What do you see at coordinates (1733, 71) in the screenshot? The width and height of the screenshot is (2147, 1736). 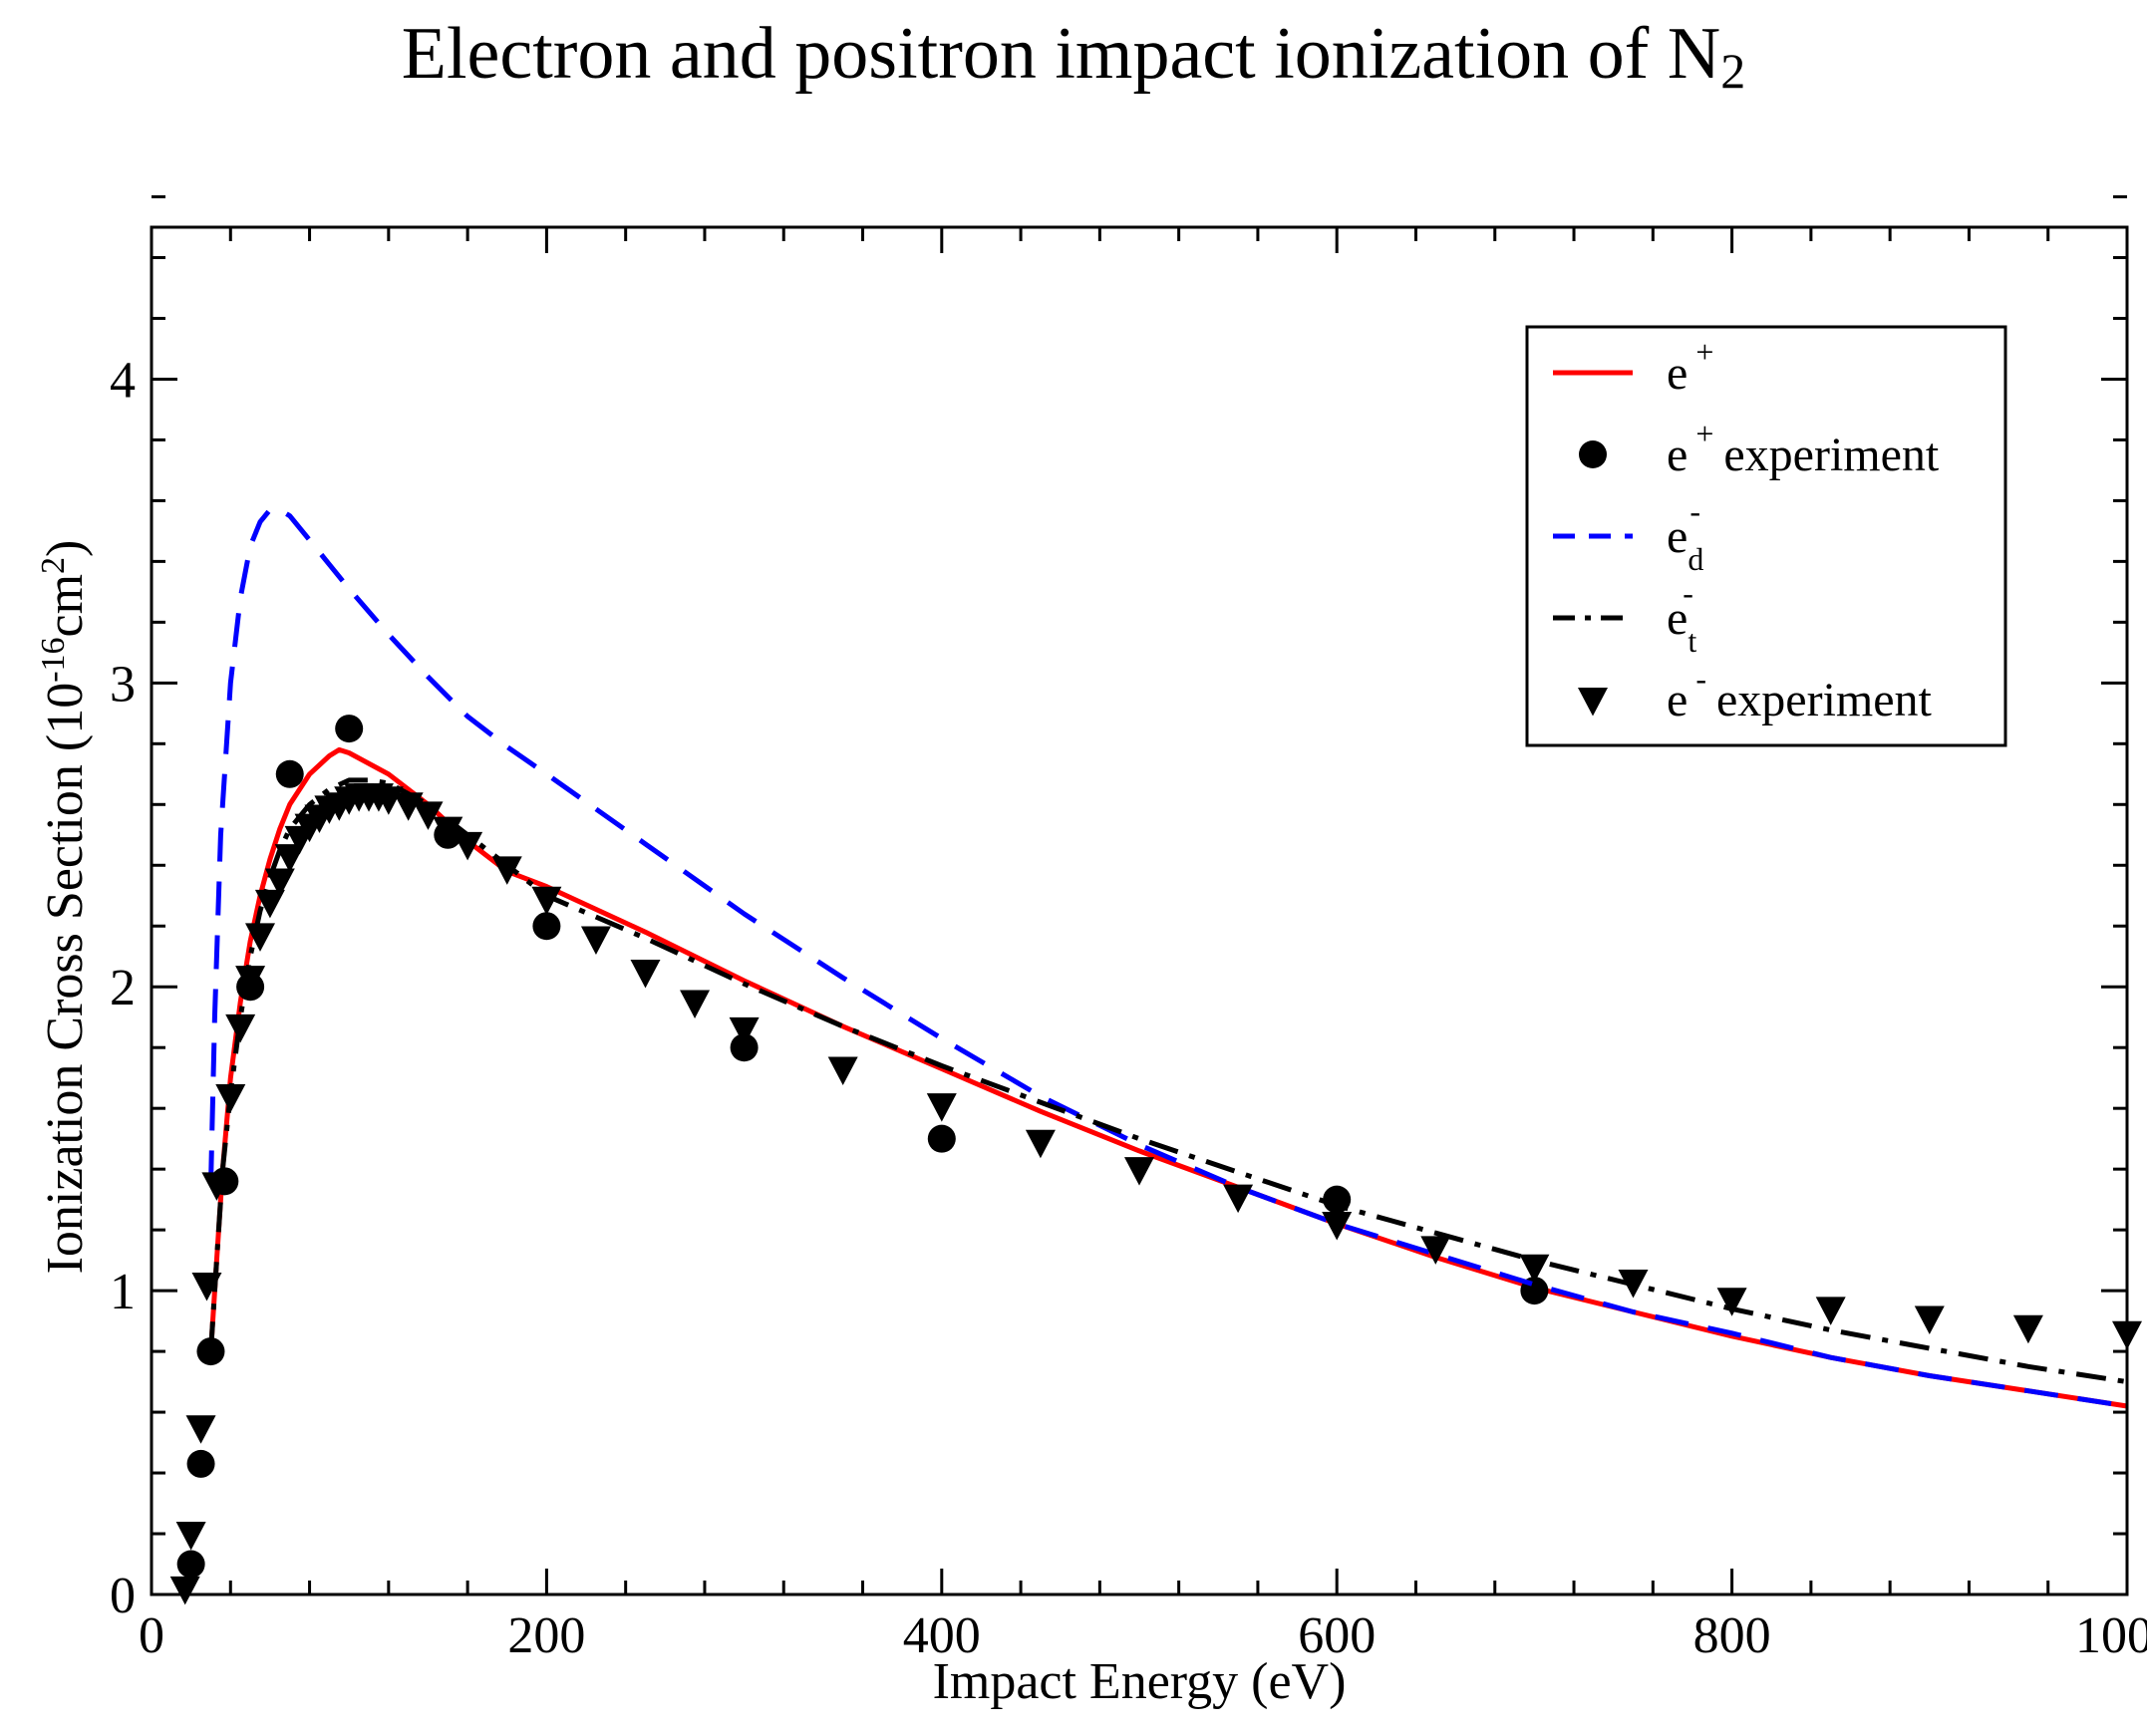 I see `chart-title-subscript: 2` at bounding box center [1733, 71].